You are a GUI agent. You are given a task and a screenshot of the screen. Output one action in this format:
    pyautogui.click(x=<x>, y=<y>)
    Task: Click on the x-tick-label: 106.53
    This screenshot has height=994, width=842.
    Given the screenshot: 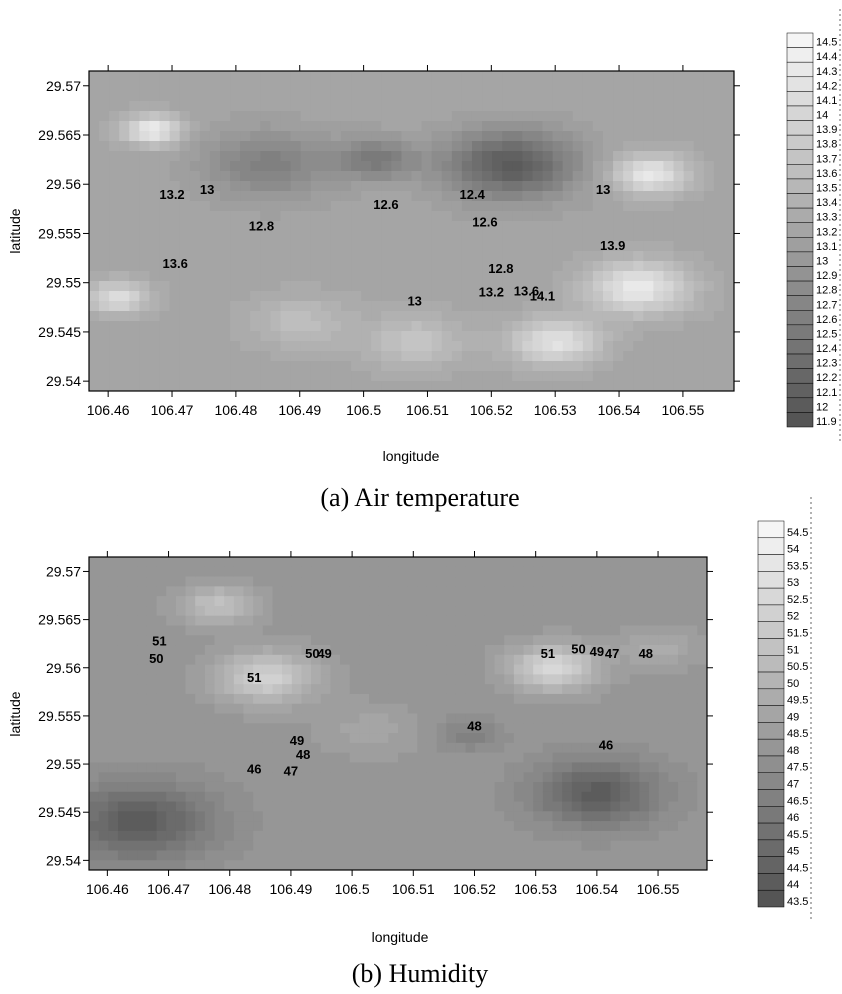 What is the action you would take?
    pyautogui.click(x=535, y=889)
    